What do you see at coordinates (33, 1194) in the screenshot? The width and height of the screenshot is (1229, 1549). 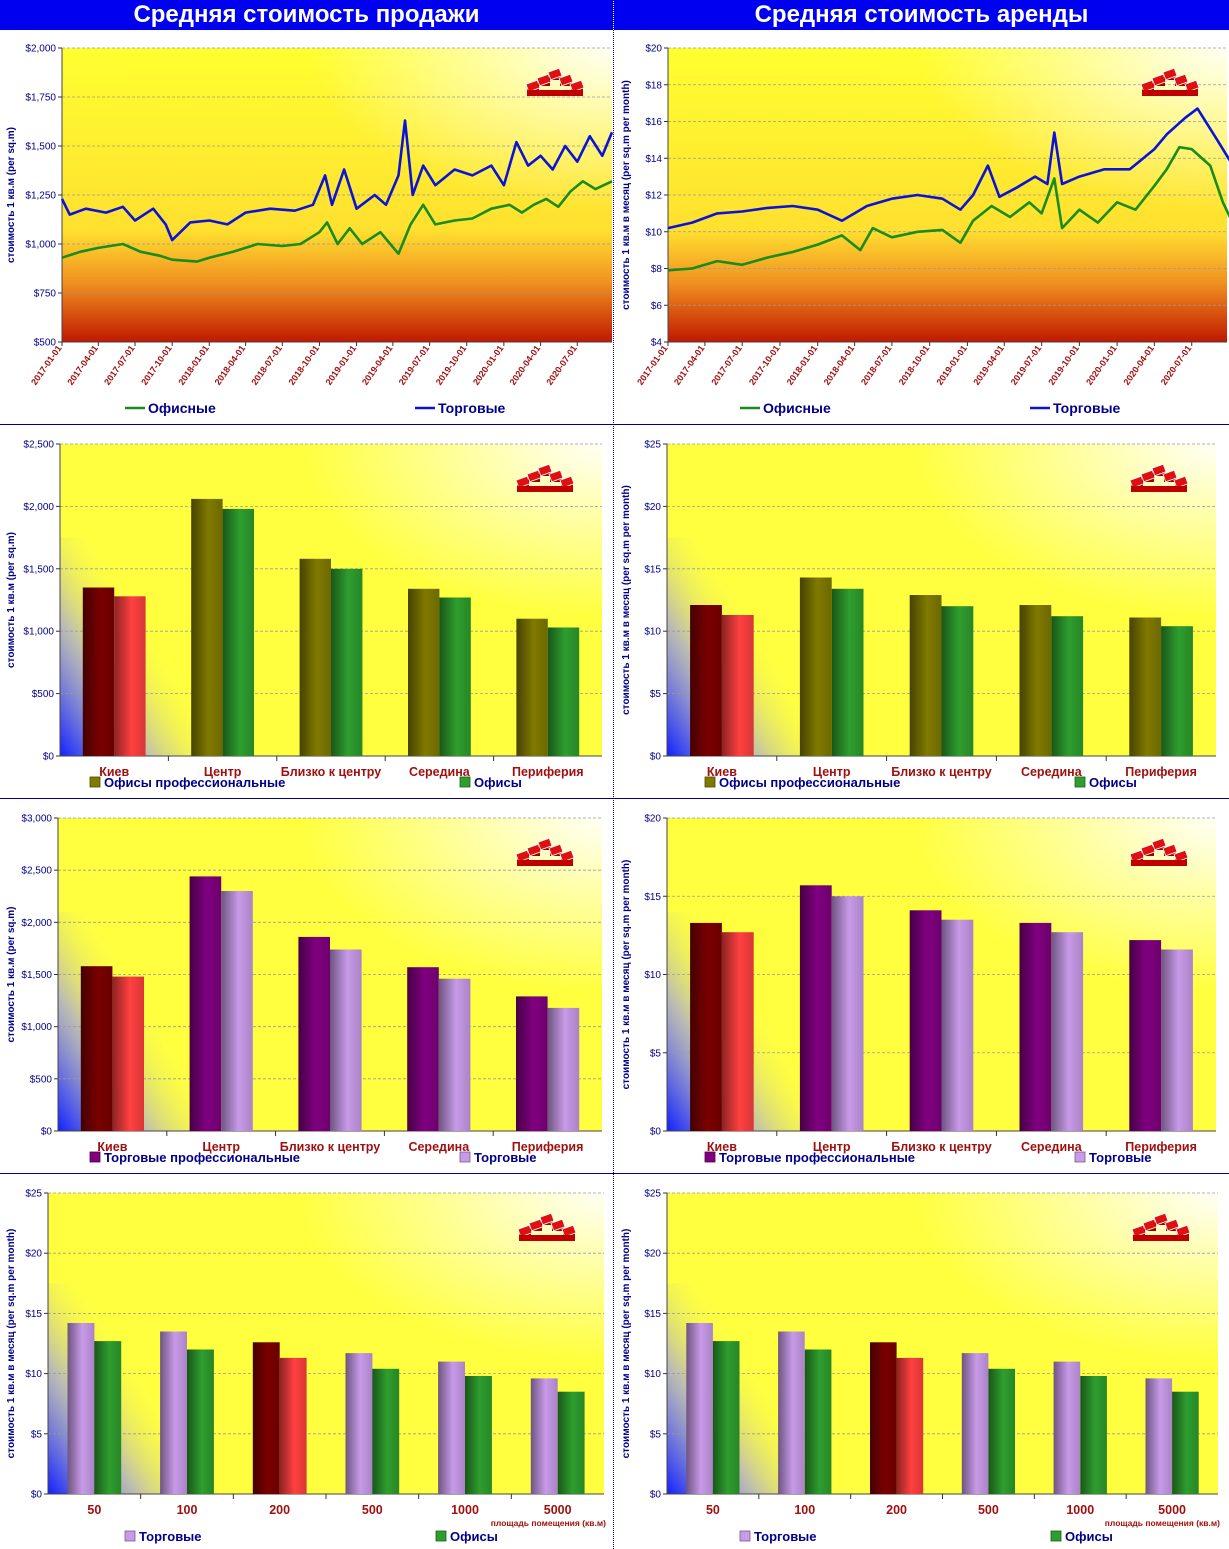 I see `y-tick-label: $25` at bounding box center [33, 1194].